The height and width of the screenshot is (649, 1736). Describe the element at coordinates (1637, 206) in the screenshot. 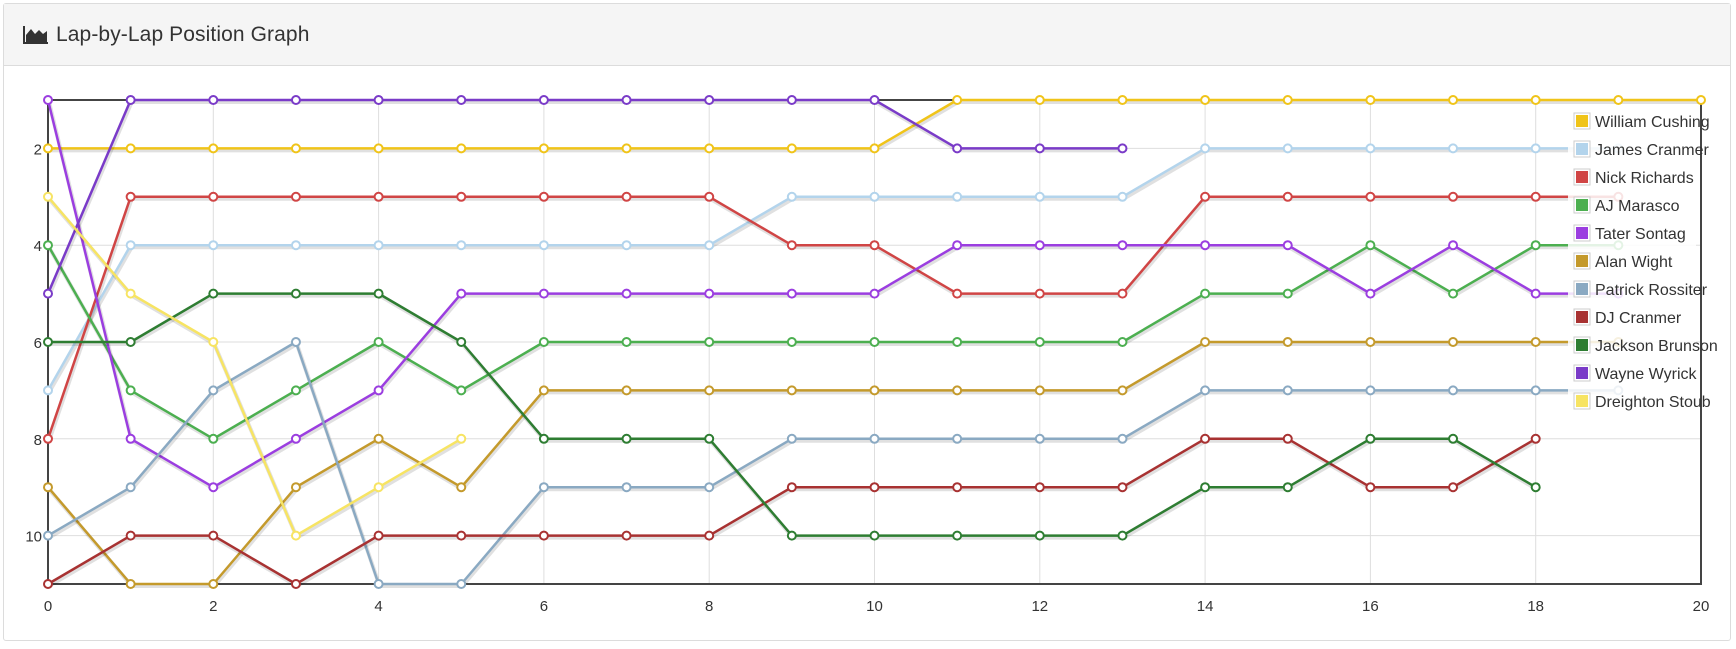

I see `legend-label: AJ Marasco` at that location.